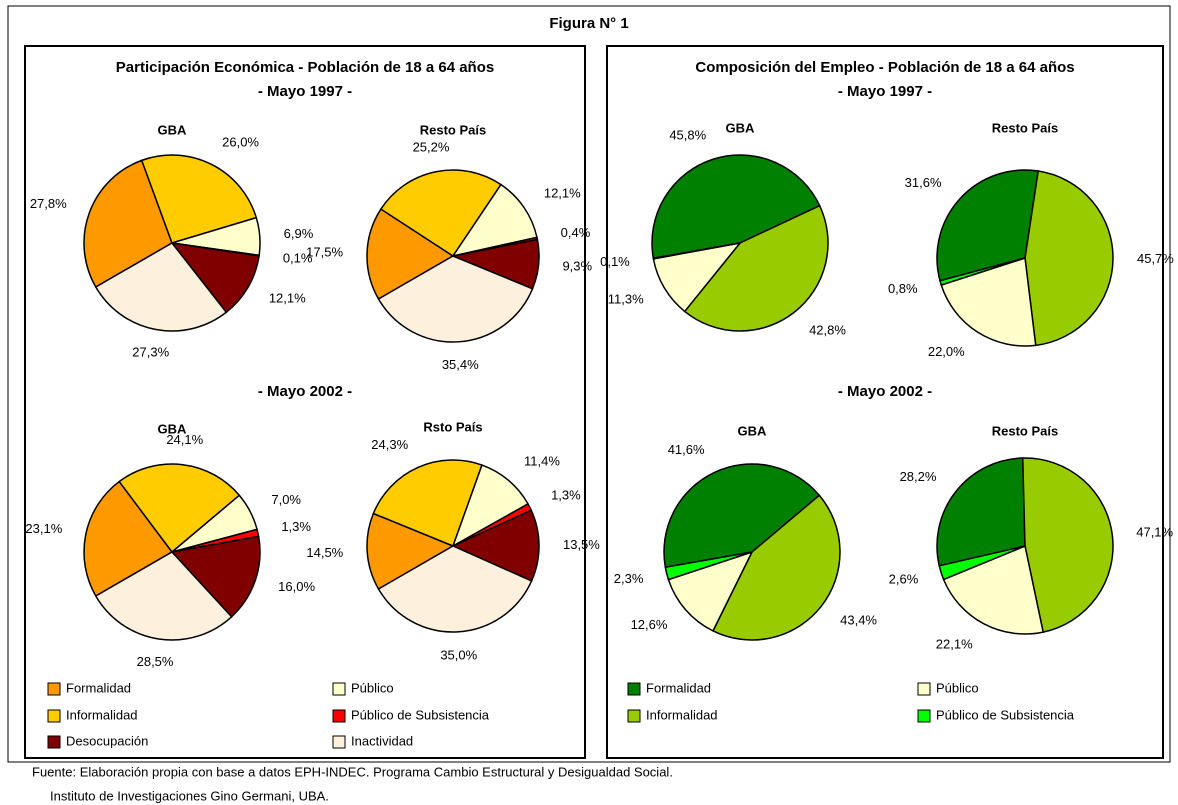 Image resolution: width=1178 pixels, height=805 pixels. Describe the element at coordinates (324, 552) in the screenshot. I see `data-label: 14,5%` at that location.